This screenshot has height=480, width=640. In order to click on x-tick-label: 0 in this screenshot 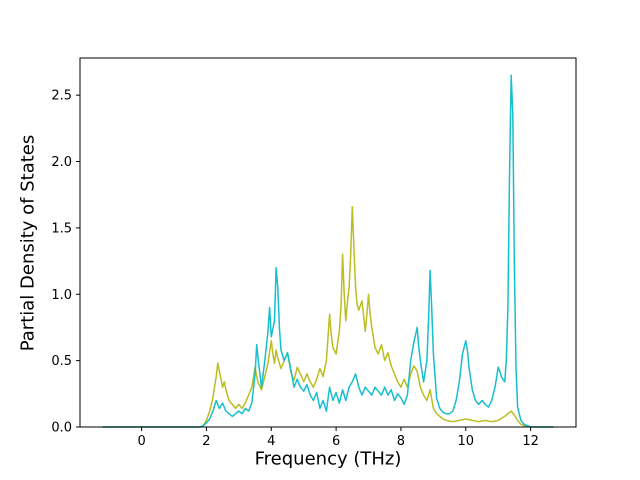, I will do `click(141, 441)`.